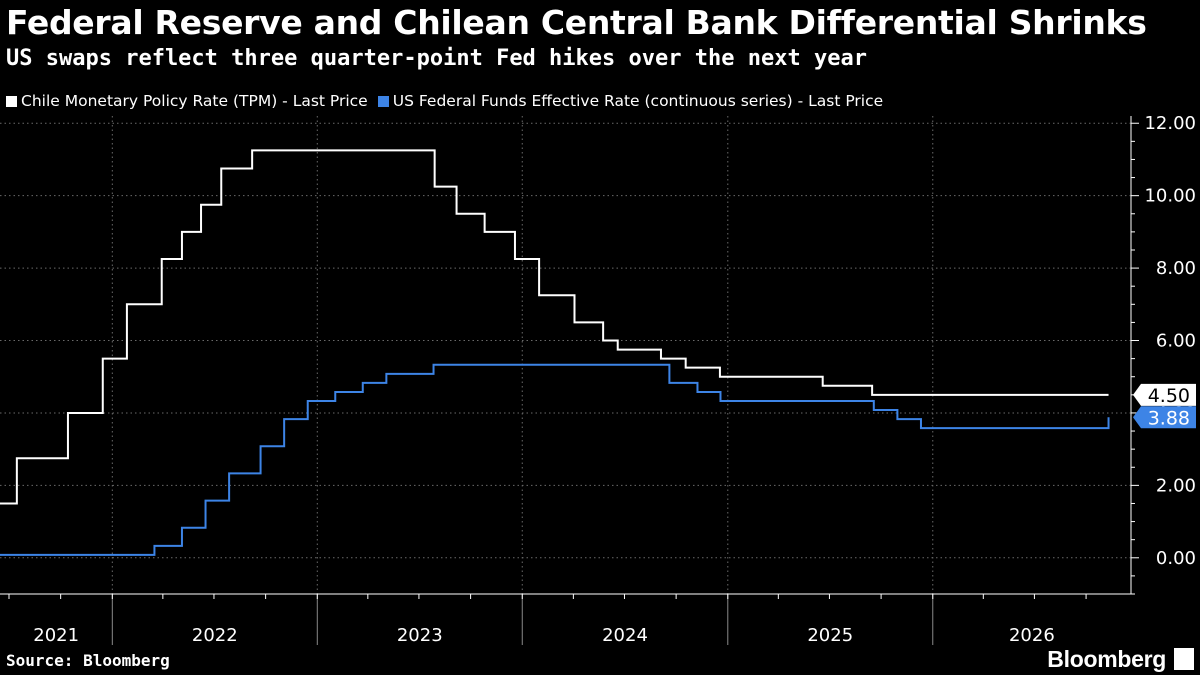 This screenshot has width=1200, height=675. I want to click on brand-wordmark: Bloomberg, so click(1106, 659).